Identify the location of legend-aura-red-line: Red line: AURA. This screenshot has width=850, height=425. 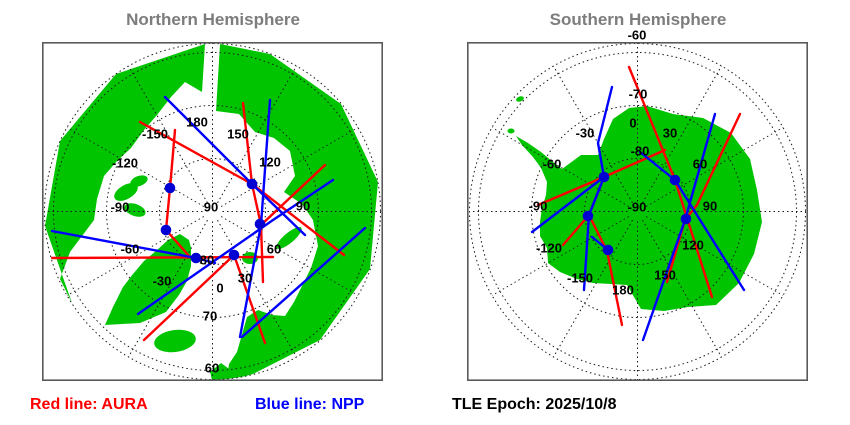
(89, 404).